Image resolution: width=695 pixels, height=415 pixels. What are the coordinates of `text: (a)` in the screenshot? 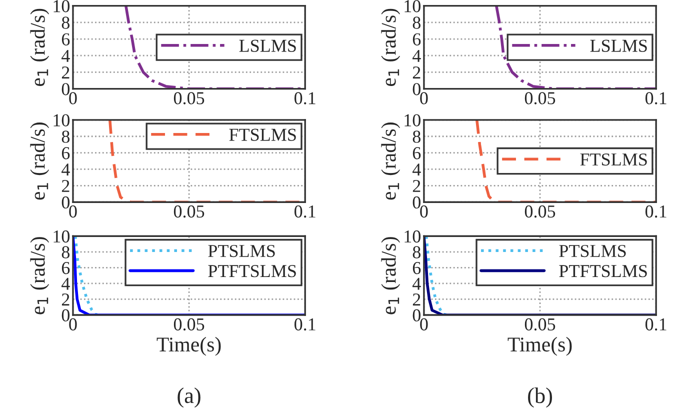 It's located at (189, 398).